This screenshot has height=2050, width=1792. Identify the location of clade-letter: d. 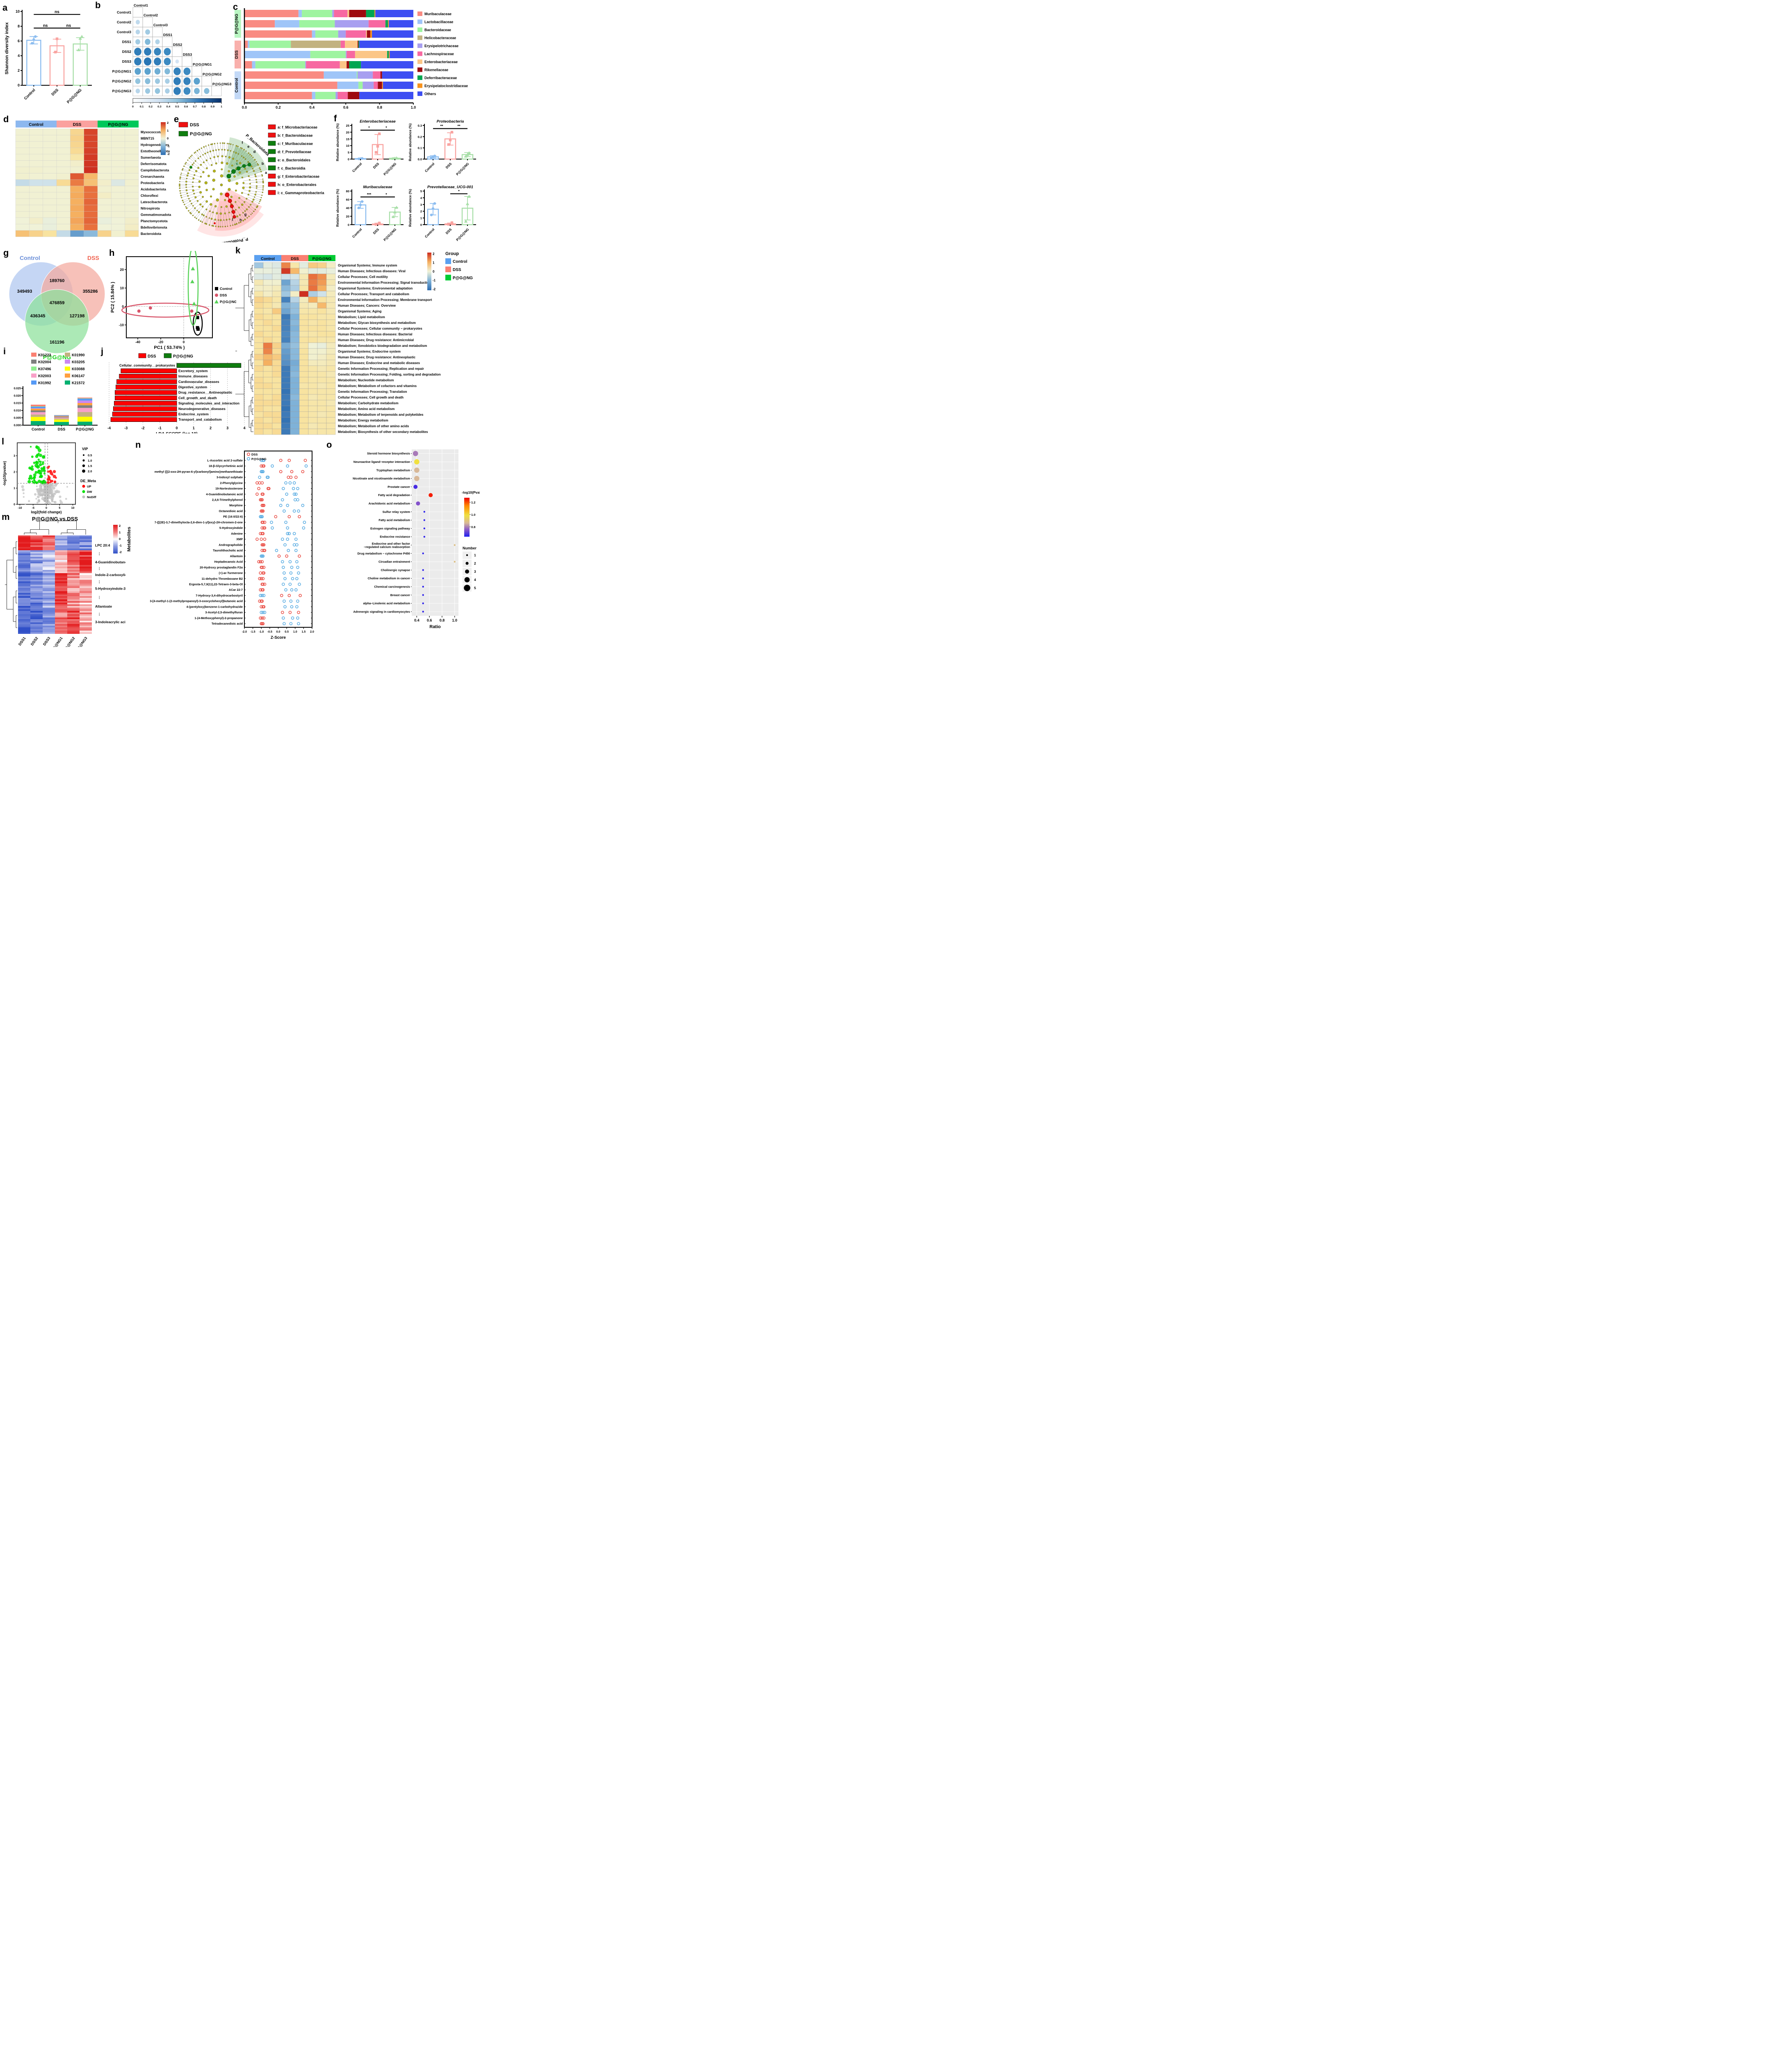
(254, 152).